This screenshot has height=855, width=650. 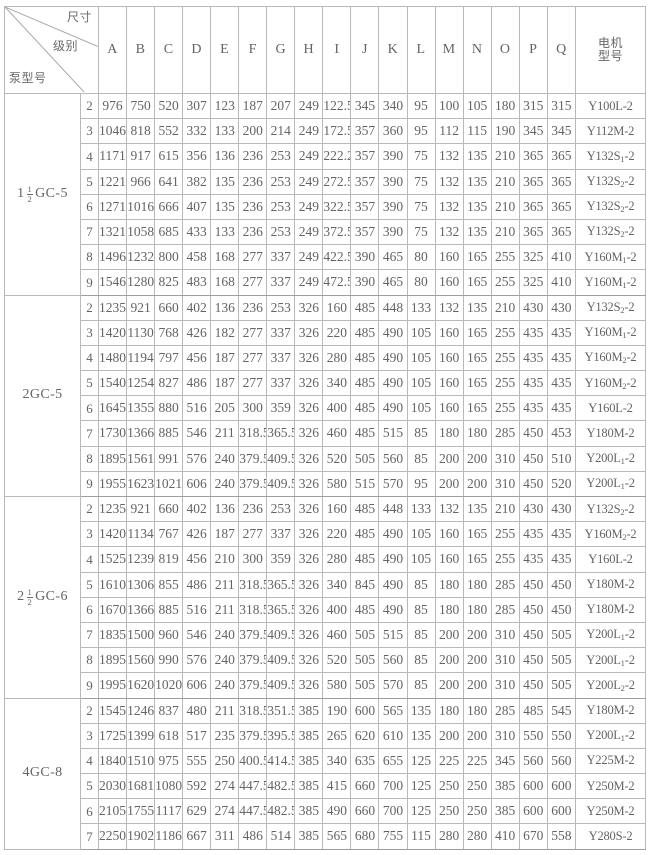 What do you see at coordinates (225, 50) in the screenshot?
I see `column-header-E: E` at bounding box center [225, 50].